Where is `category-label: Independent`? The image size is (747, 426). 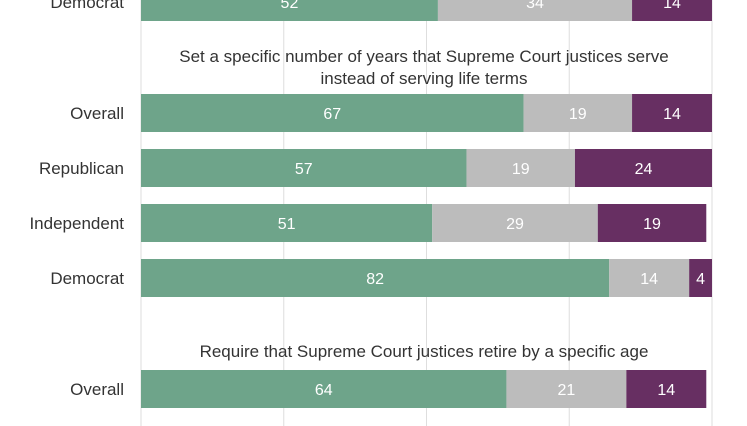 category-label: Independent is located at coordinates (76, 223).